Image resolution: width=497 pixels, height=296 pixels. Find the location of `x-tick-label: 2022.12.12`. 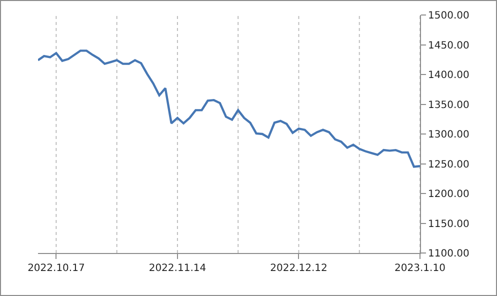

x-tick-label: 2022.12.12 is located at coordinates (299, 268).